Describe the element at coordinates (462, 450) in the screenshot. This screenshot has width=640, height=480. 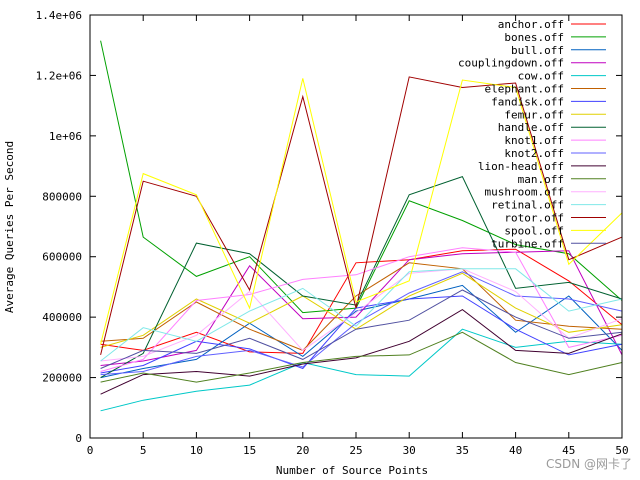
I see `x-tick-label: 35` at that location.